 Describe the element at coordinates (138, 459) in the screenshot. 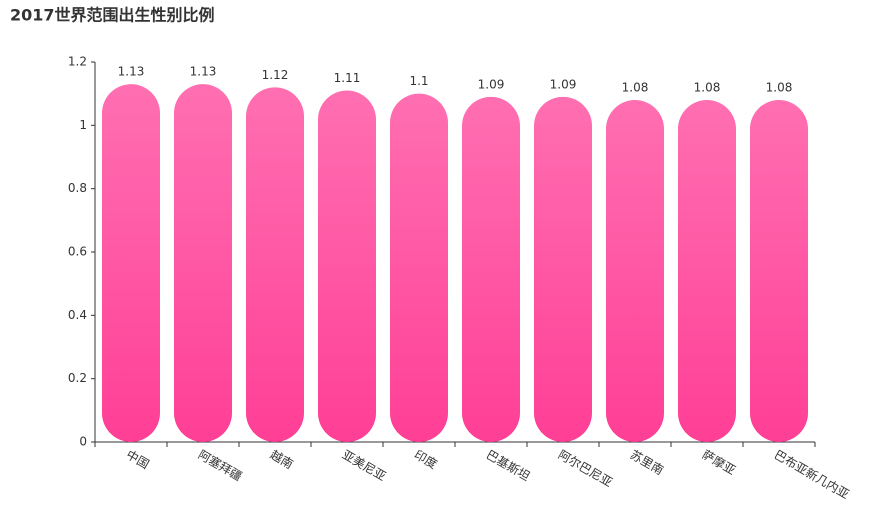

I see `x-tick-label: 中国` at that location.